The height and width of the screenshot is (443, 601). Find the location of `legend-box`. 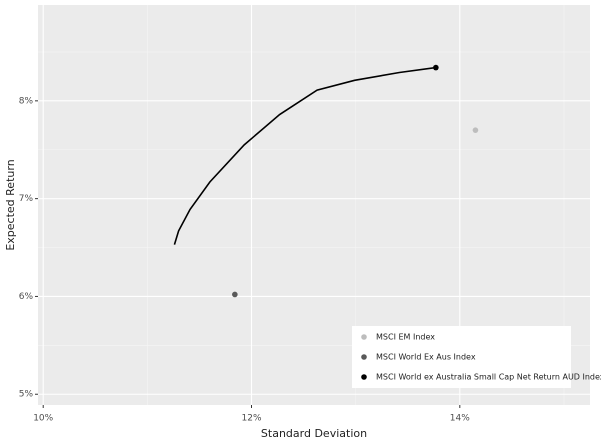

legend-box is located at coordinates (461, 357).